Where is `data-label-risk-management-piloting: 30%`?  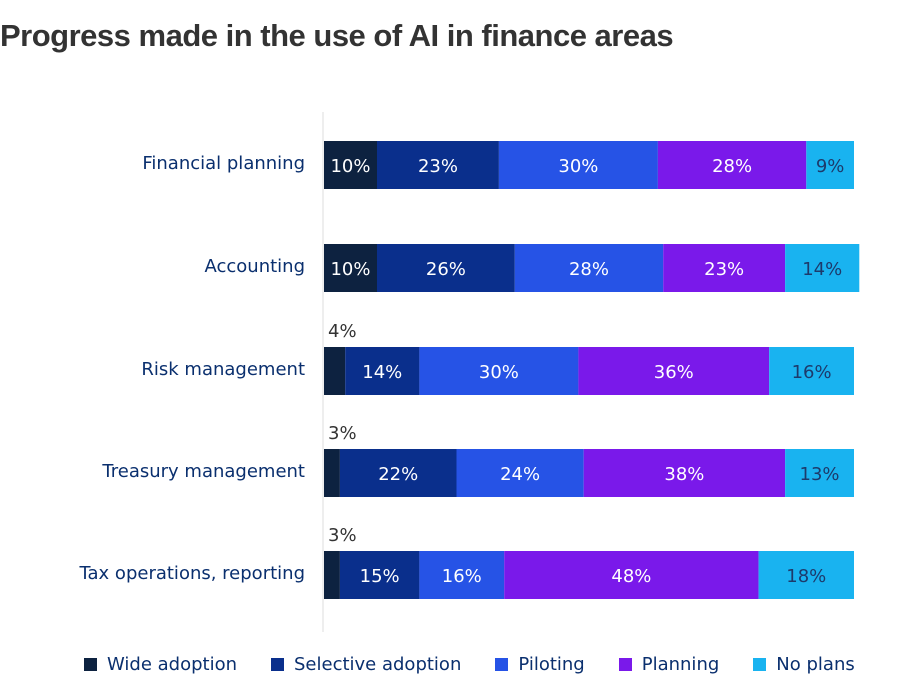
data-label-risk-management-piloting: 30% is located at coordinates (499, 372).